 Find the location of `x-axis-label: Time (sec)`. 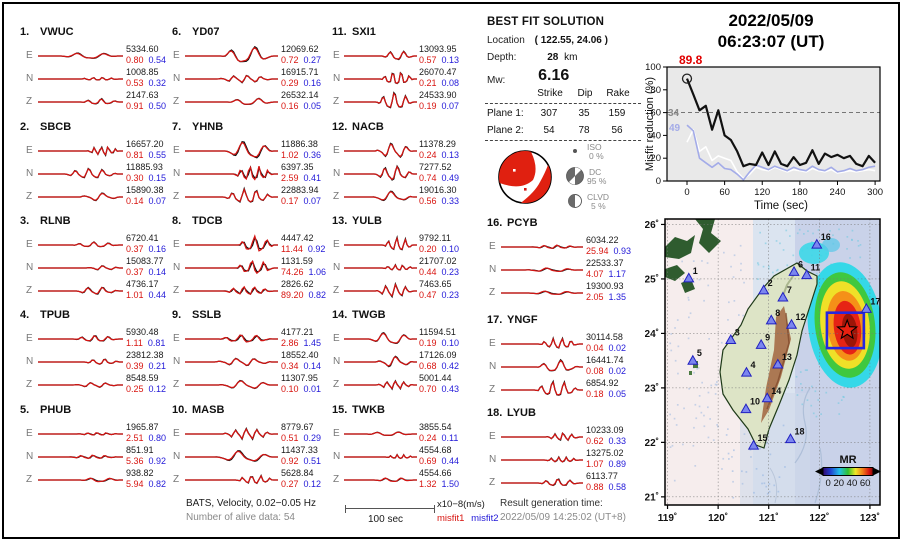

x-axis-label: Time (sec) is located at coordinates (781, 206).